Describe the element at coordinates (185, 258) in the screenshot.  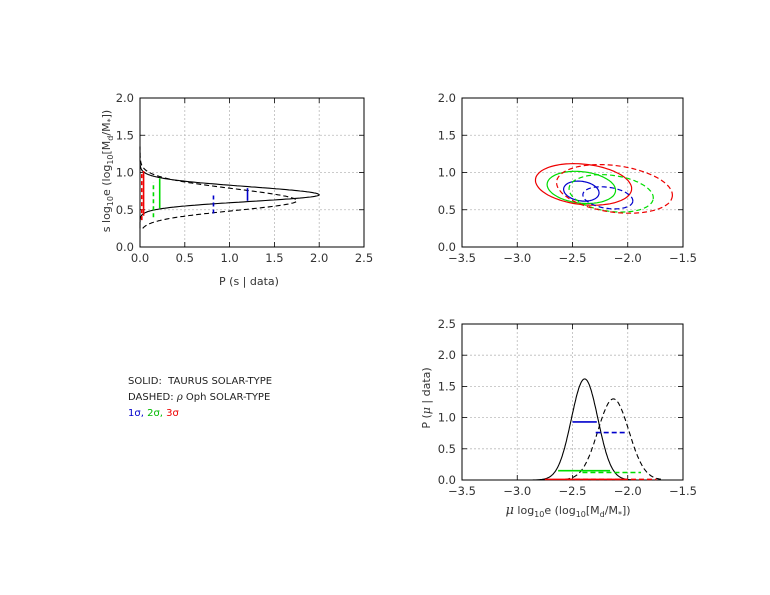
I see `tl-xtick-label: 0.5` at that location.